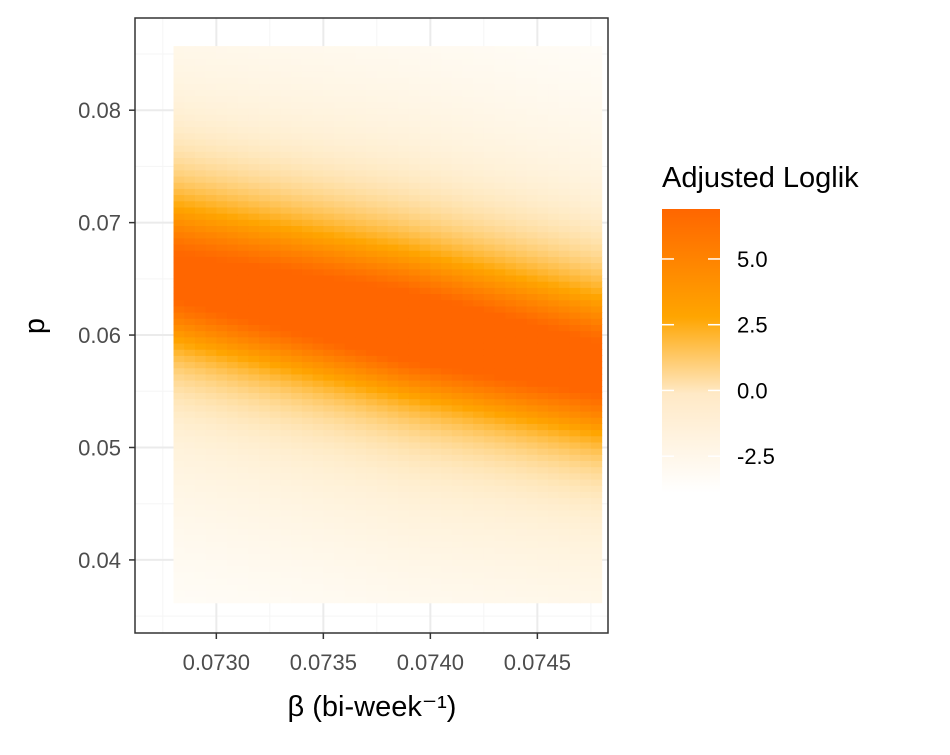 This screenshot has height=755, width=950. What do you see at coordinates (372, 707) in the screenshot?
I see `x-axis-title: β (bi-week⁻¹)` at bounding box center [372, 707].